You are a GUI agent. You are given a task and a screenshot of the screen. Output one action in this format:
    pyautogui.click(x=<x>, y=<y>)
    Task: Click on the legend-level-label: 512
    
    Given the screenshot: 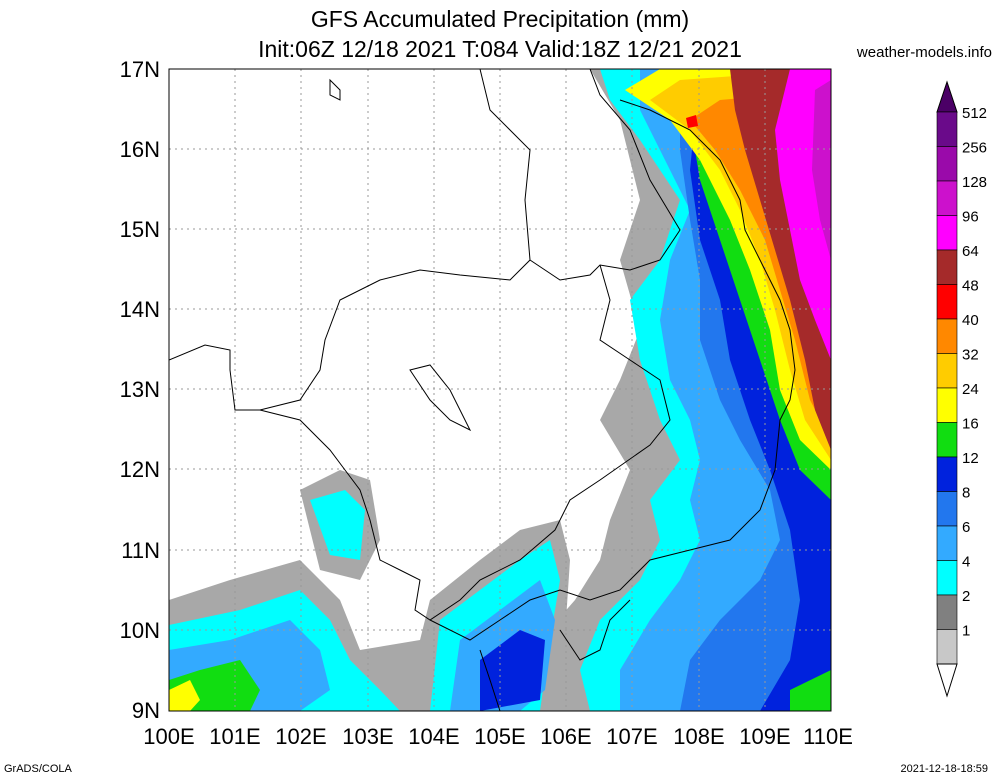 What is the action you would take?
    pyautogui.click(x=974, y=113)
    